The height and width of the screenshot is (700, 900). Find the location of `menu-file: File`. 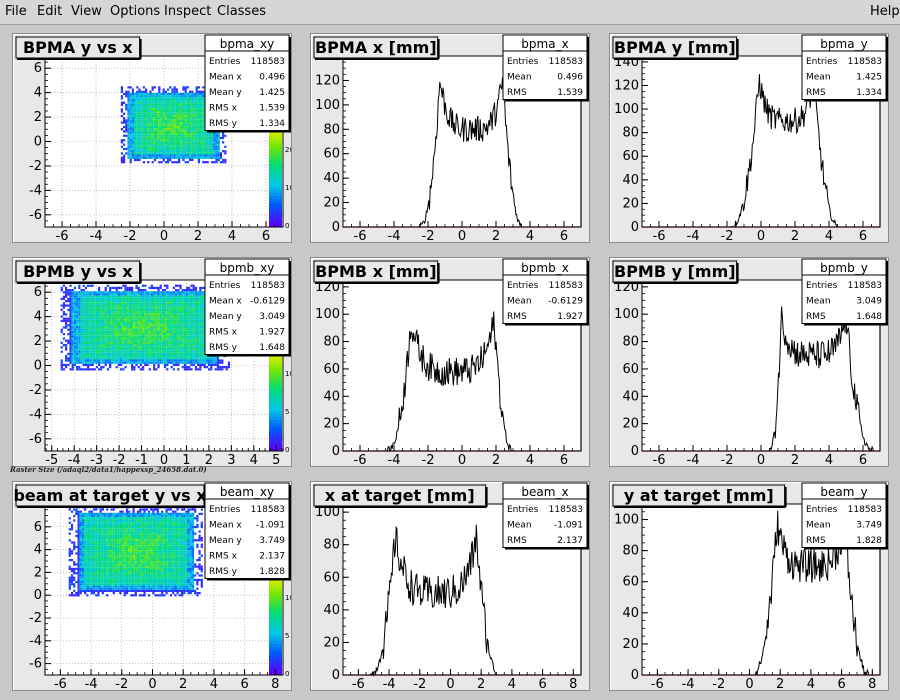

menu-file: File is located at coordinates (16, 11).